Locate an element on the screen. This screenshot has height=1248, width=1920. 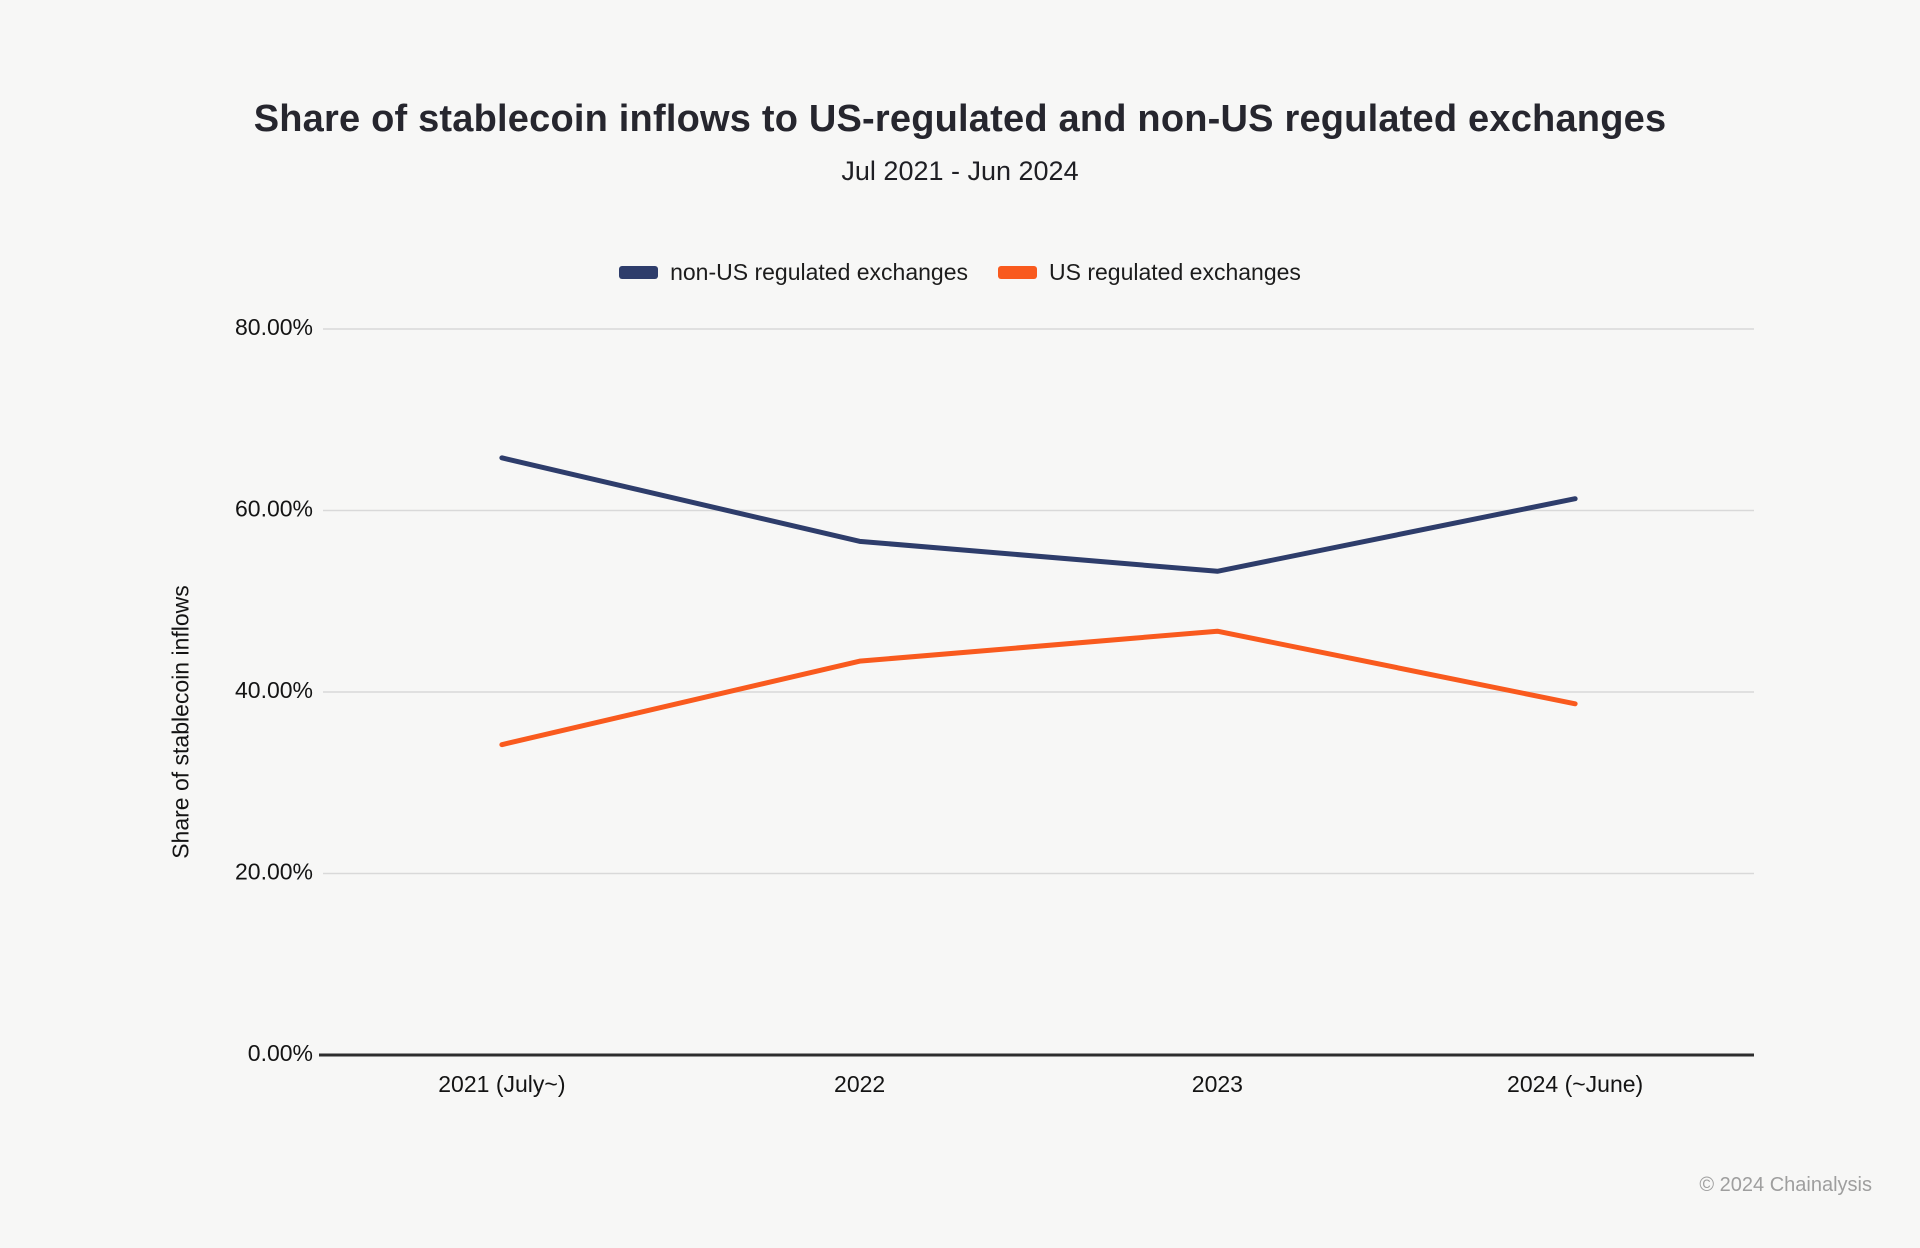
y-tick-label: 80.00% is located at coordinates (274, 327).